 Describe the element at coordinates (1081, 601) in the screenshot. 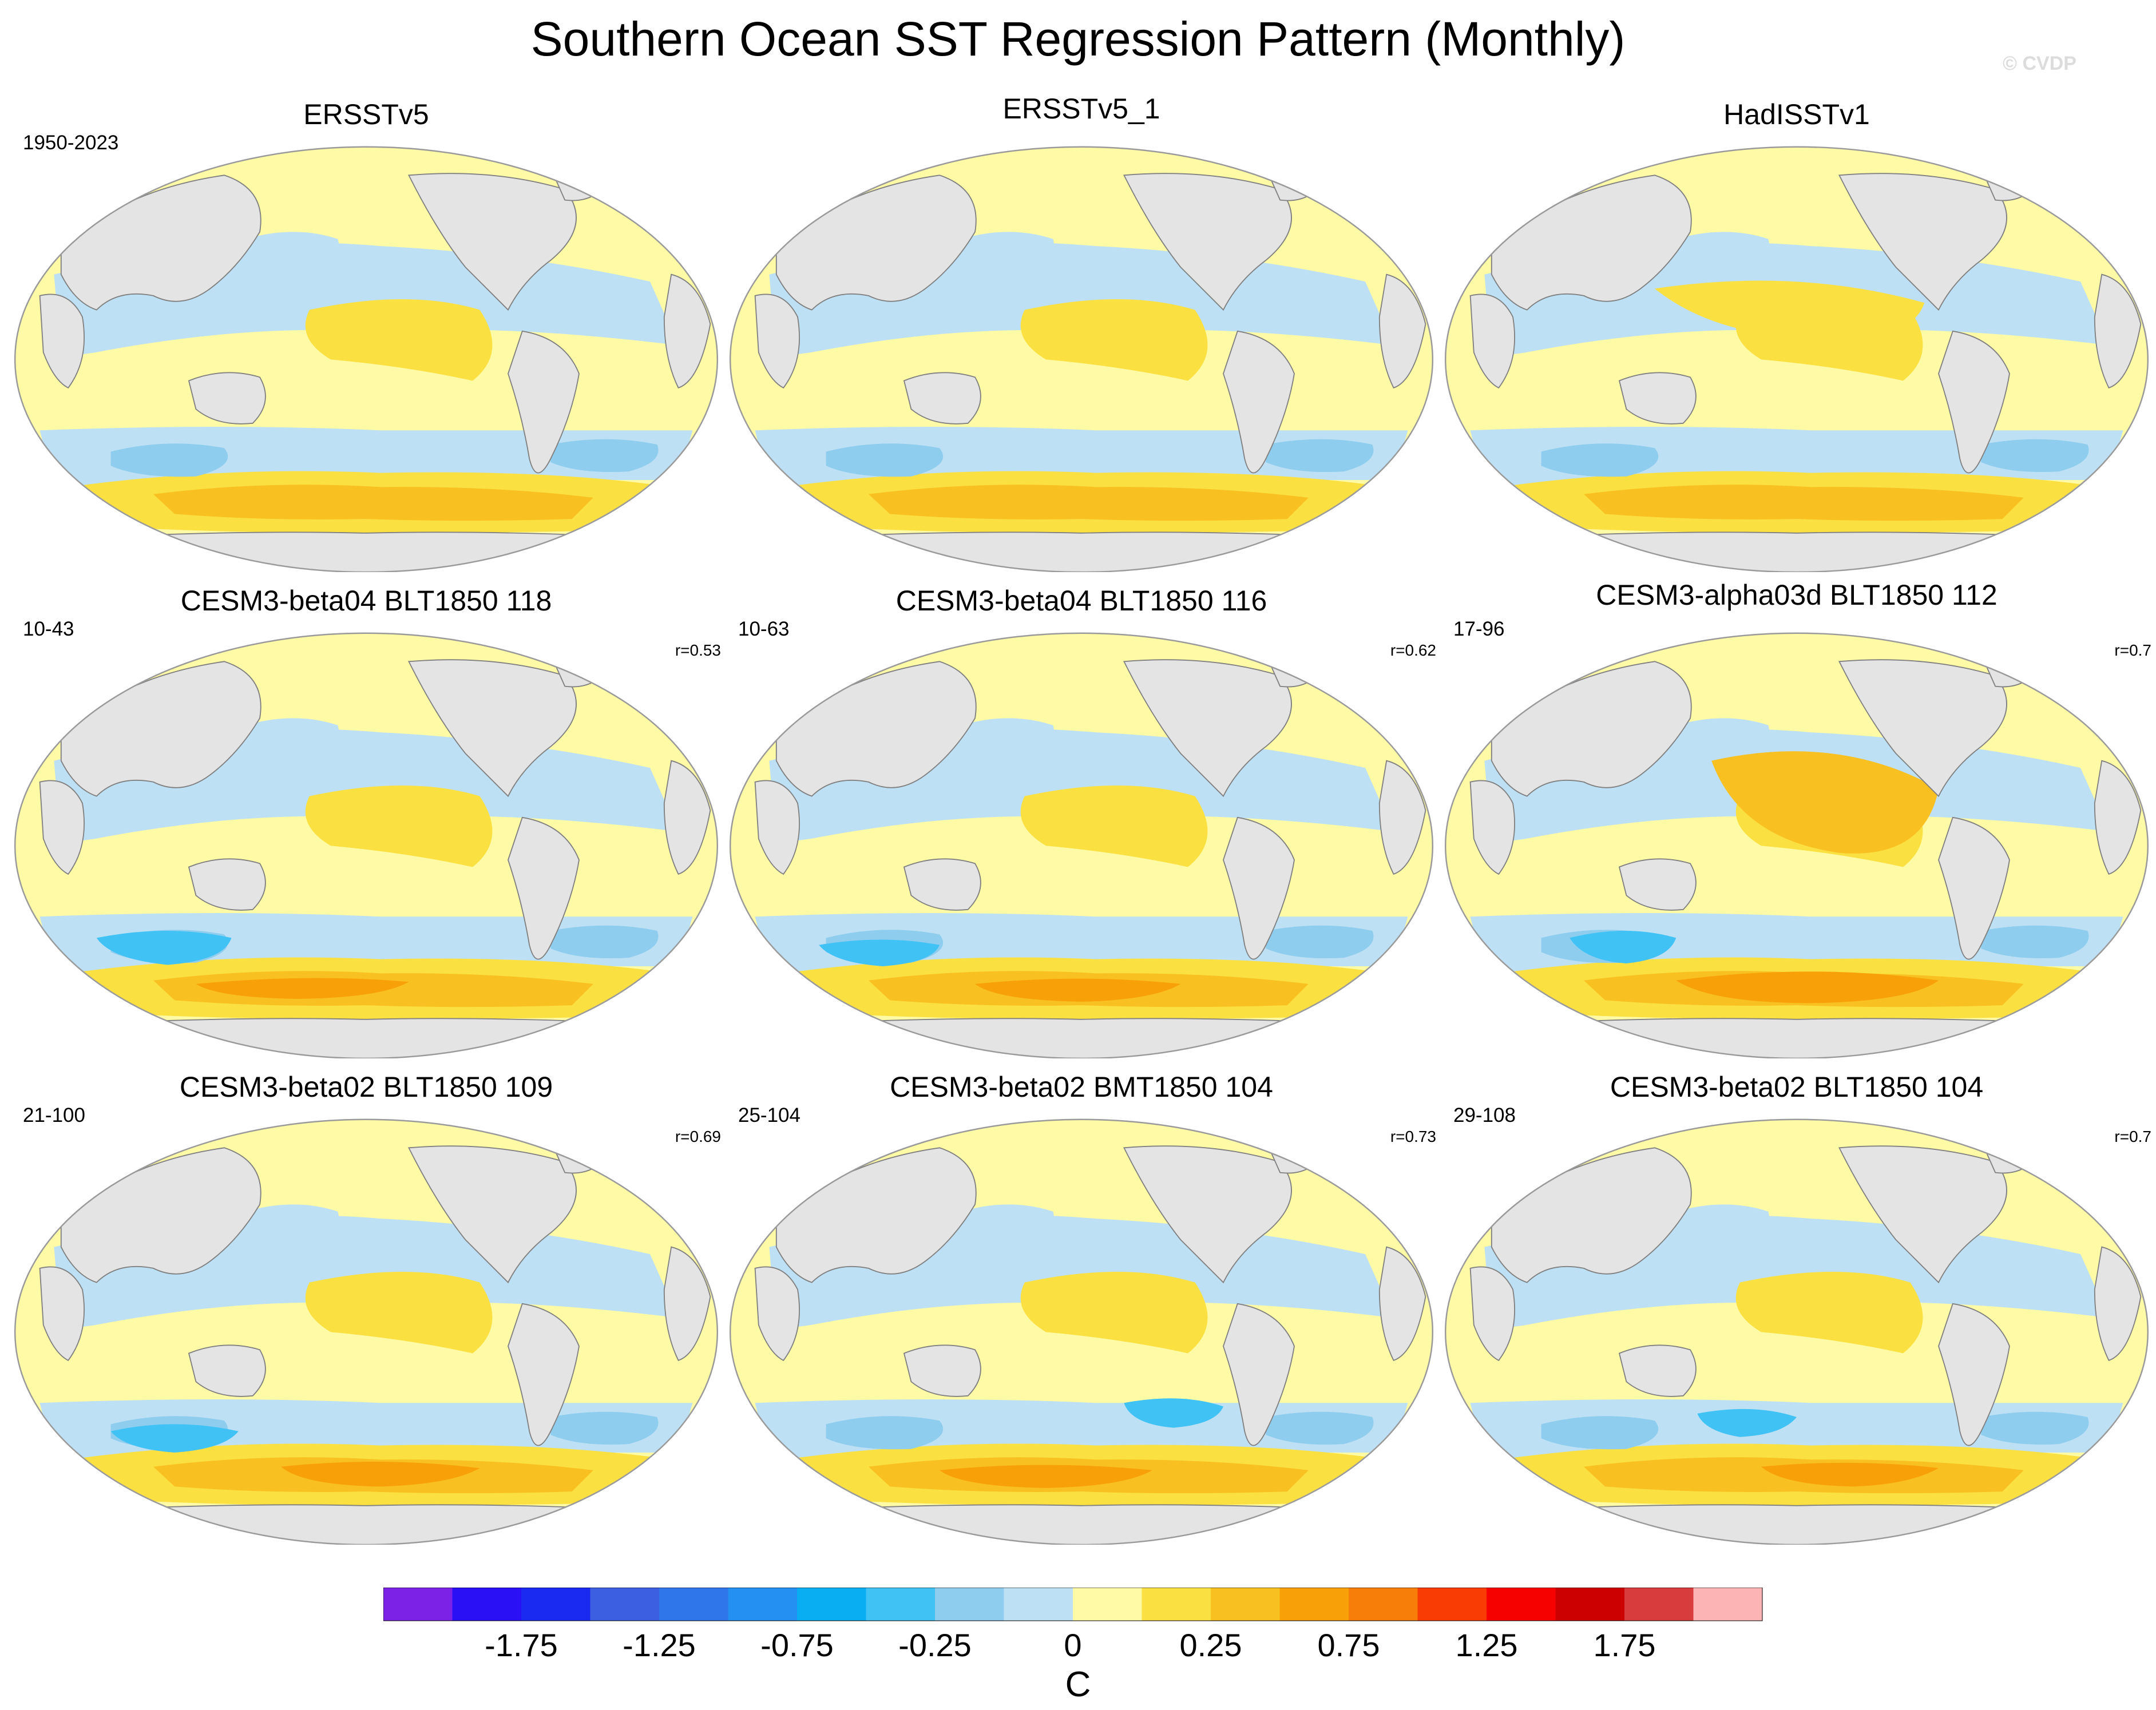

I see `panel-title: CESM3-beta04 BLT1850 116` at that location.